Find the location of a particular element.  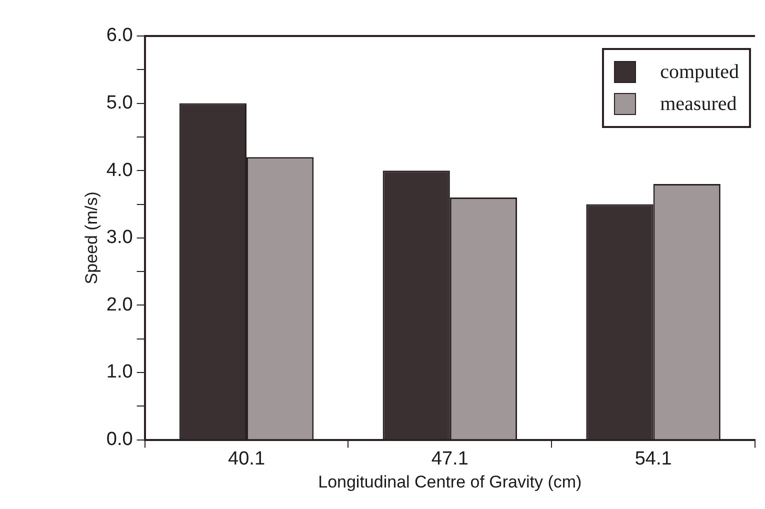

x-tick-label: 54.1 is located at coordinates (653, 459).